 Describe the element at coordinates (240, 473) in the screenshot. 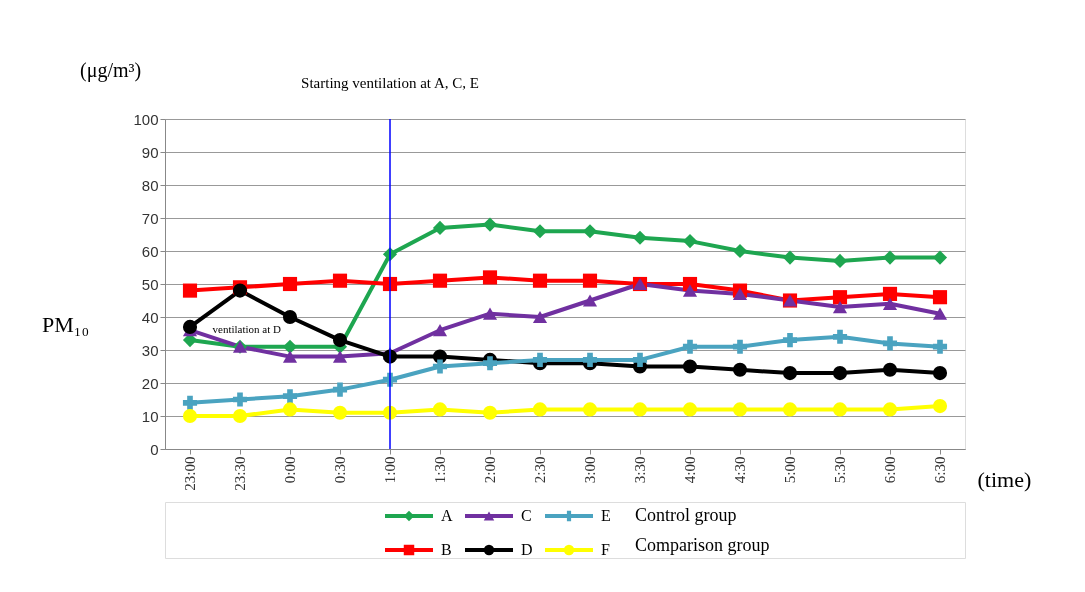

I see `x-tick-label: 23:30` at that location.